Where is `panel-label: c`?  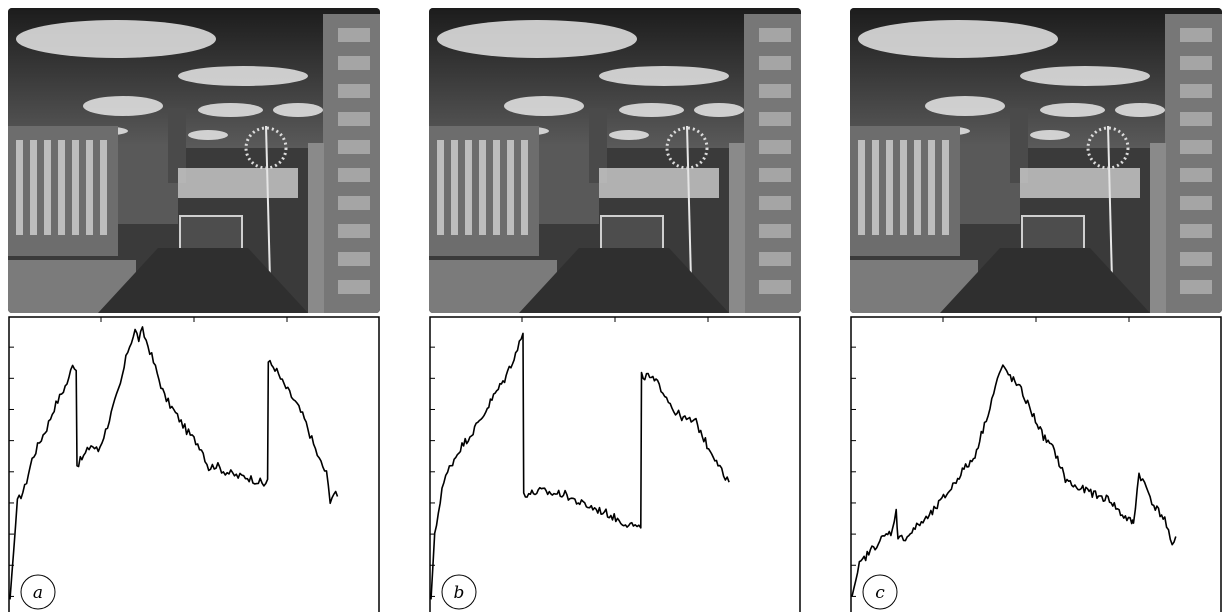
panel-label: c is located at coordinates (880, 593).